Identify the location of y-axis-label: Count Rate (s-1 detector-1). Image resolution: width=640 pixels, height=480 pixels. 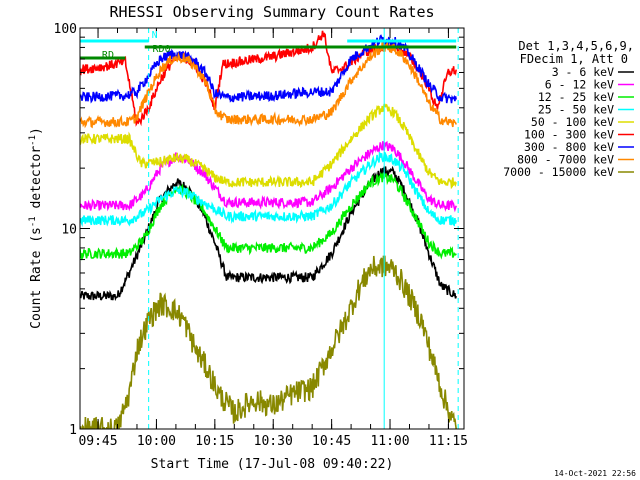
(36, 228).